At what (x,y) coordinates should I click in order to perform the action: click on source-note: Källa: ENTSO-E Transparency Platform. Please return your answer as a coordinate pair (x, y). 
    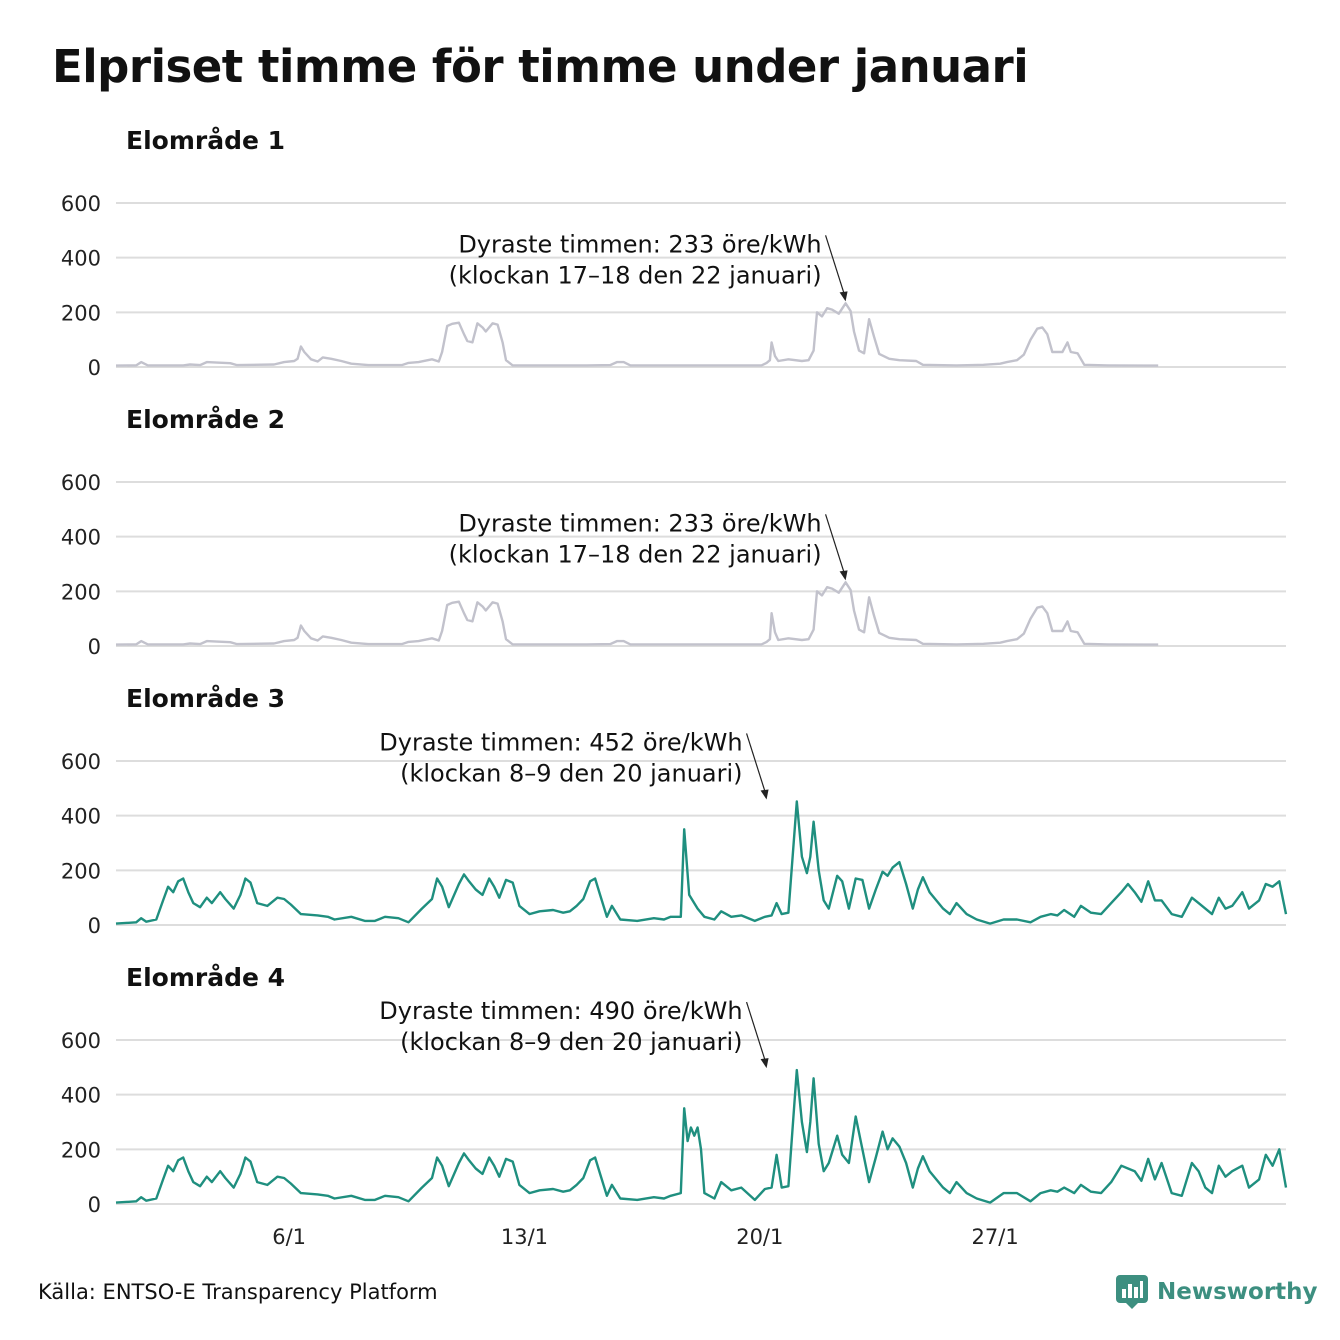
    Looking at the image, I should click on (238, 1292).